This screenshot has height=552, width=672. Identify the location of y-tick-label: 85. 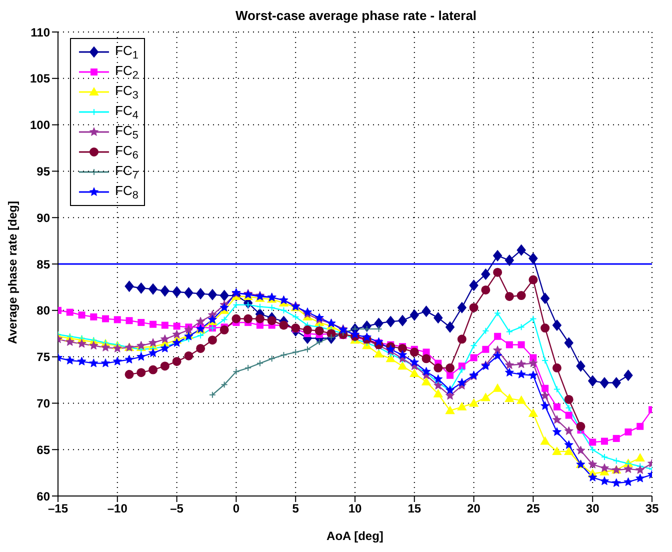
(43, 264).